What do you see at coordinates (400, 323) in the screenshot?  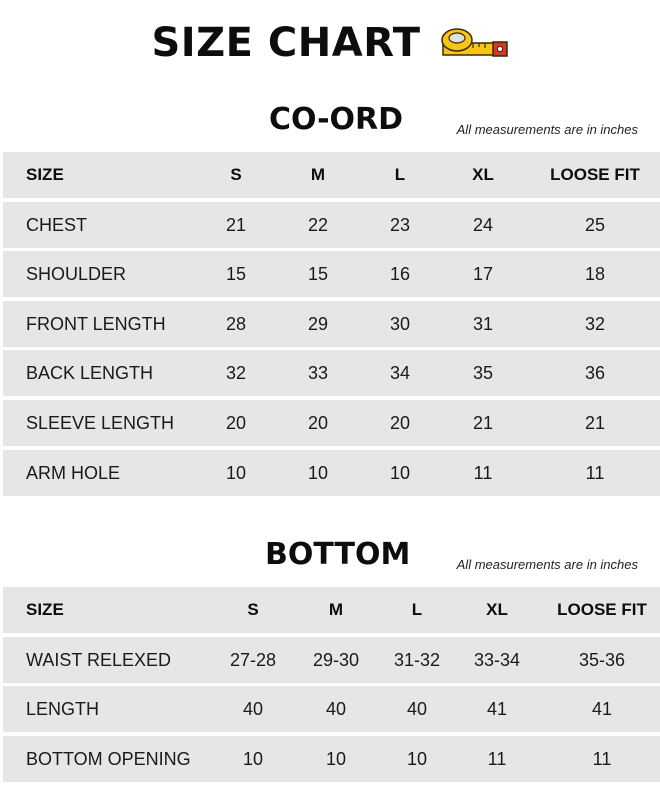 I see `table-cell: 30` at bounding box center [400, 323].